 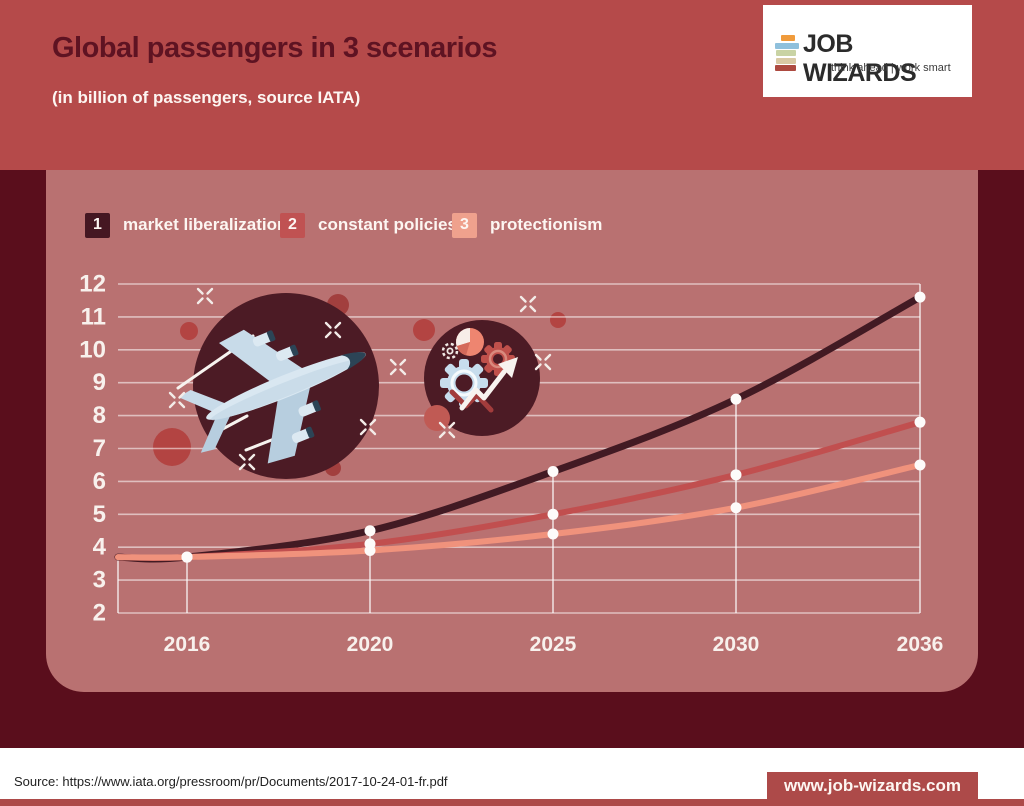 I want to click on legend-label: market liberalization, so click(x=205, y=224).